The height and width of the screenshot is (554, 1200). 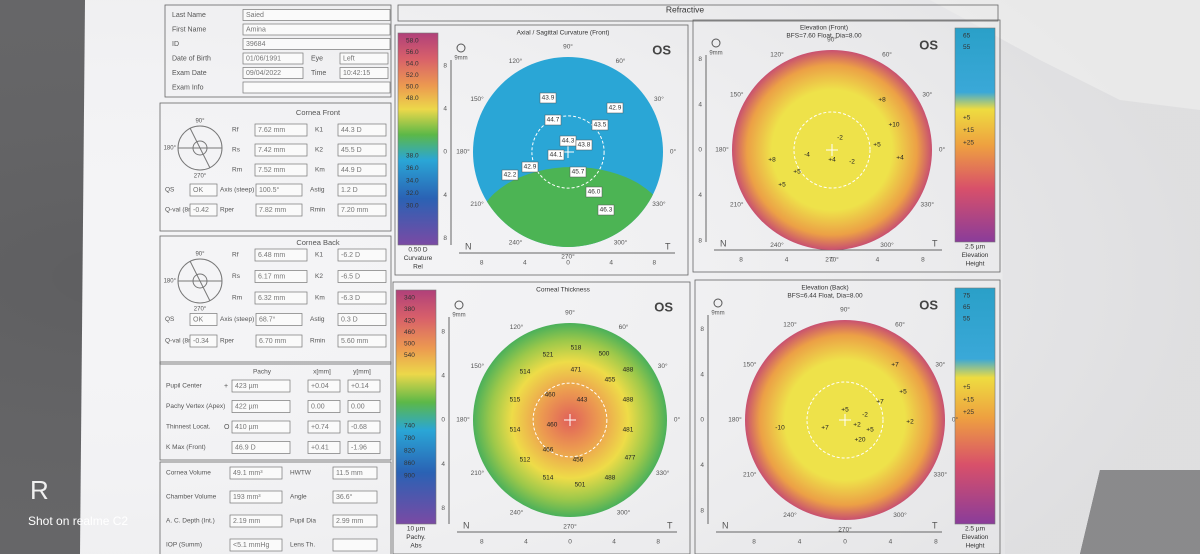 I want to click on map-value: 515, so click(x=515, y=400).